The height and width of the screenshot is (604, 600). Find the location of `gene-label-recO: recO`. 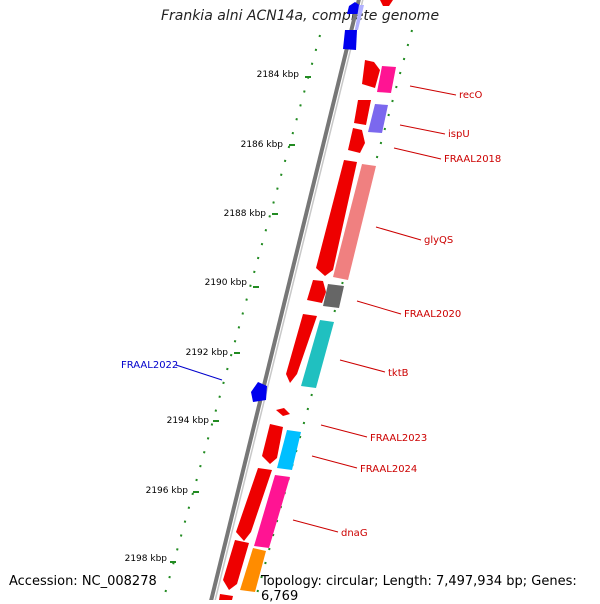

gene-label-recO: recO is located at coordinates (471, 95).